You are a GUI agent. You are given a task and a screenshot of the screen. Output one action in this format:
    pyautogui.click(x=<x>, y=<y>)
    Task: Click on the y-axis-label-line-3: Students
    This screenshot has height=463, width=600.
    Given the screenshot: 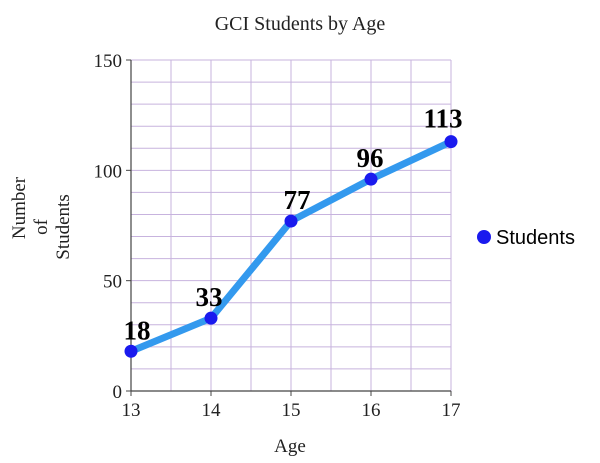 What is the action you would take?
    pyautogui.click(x=63, y=226)
    